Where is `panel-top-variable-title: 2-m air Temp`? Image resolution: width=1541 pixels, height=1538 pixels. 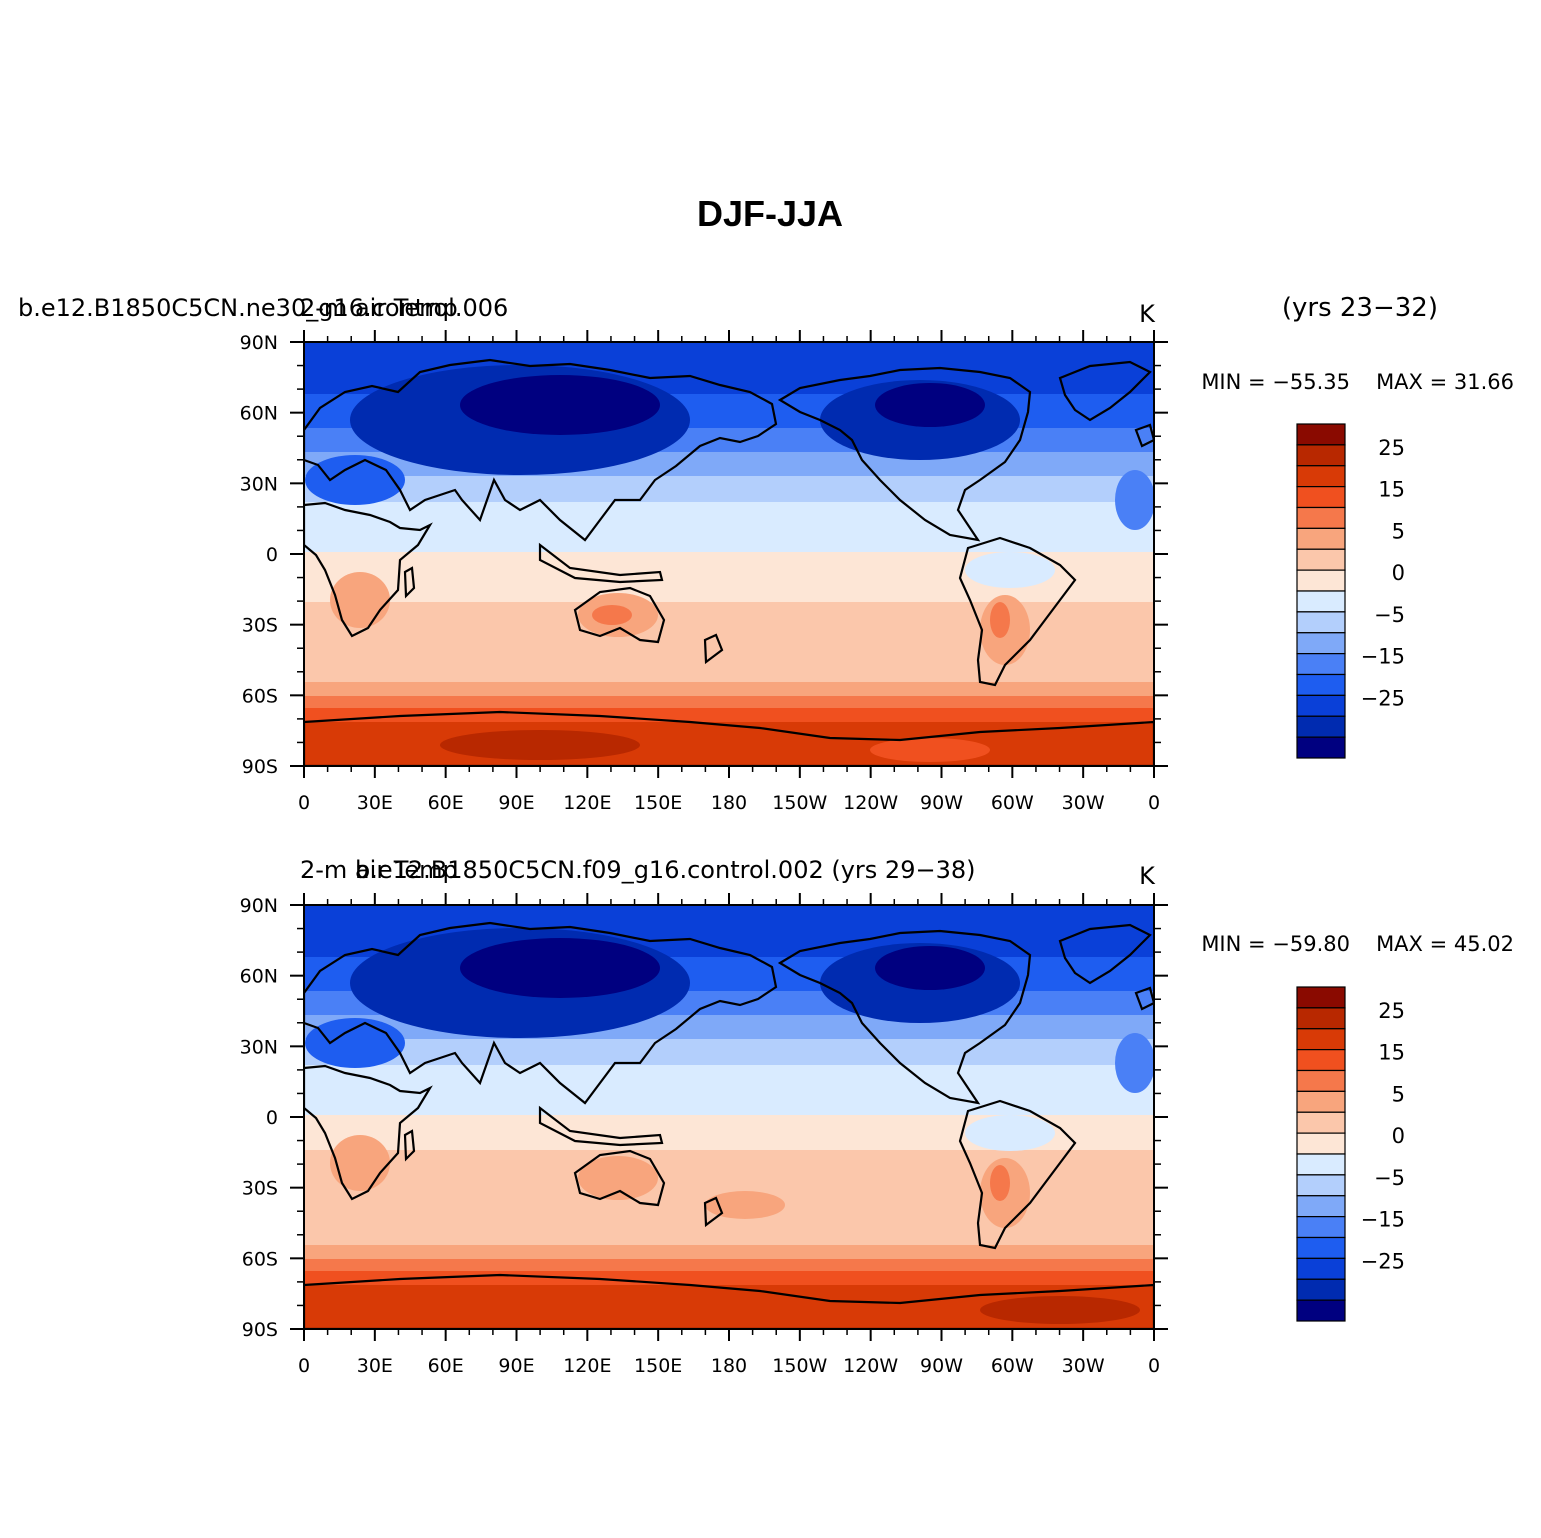 panel-top-variable-title: 2-m air Temp is located at coordinates (379, 308).